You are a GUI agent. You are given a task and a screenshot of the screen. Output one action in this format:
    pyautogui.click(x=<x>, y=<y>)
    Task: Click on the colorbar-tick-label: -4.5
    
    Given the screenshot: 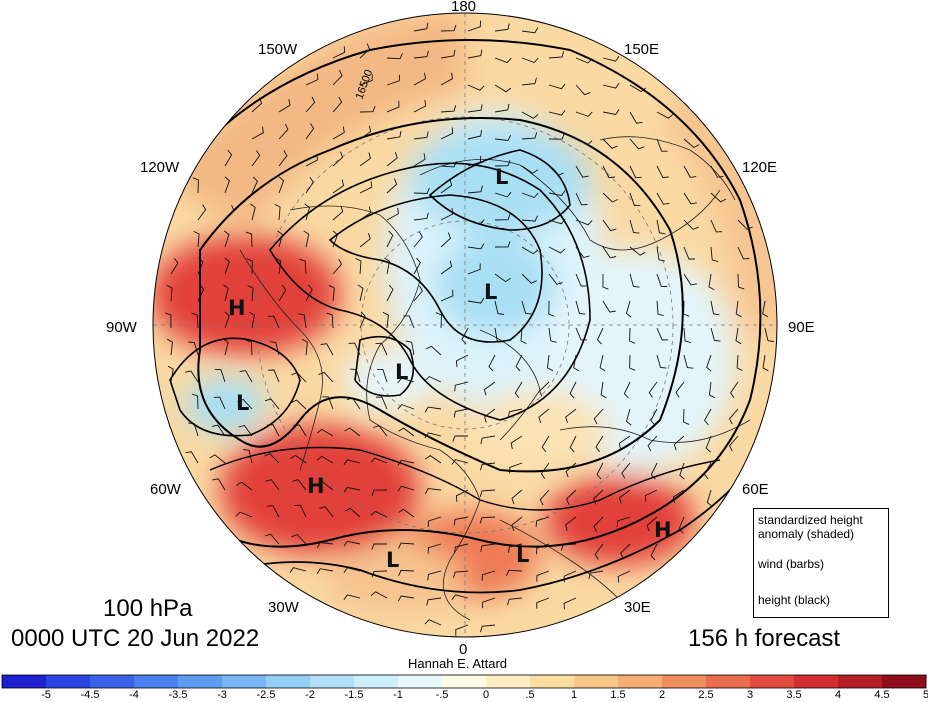 What is the action you would take?
    pyautogui.click(x=90, y=695)
    